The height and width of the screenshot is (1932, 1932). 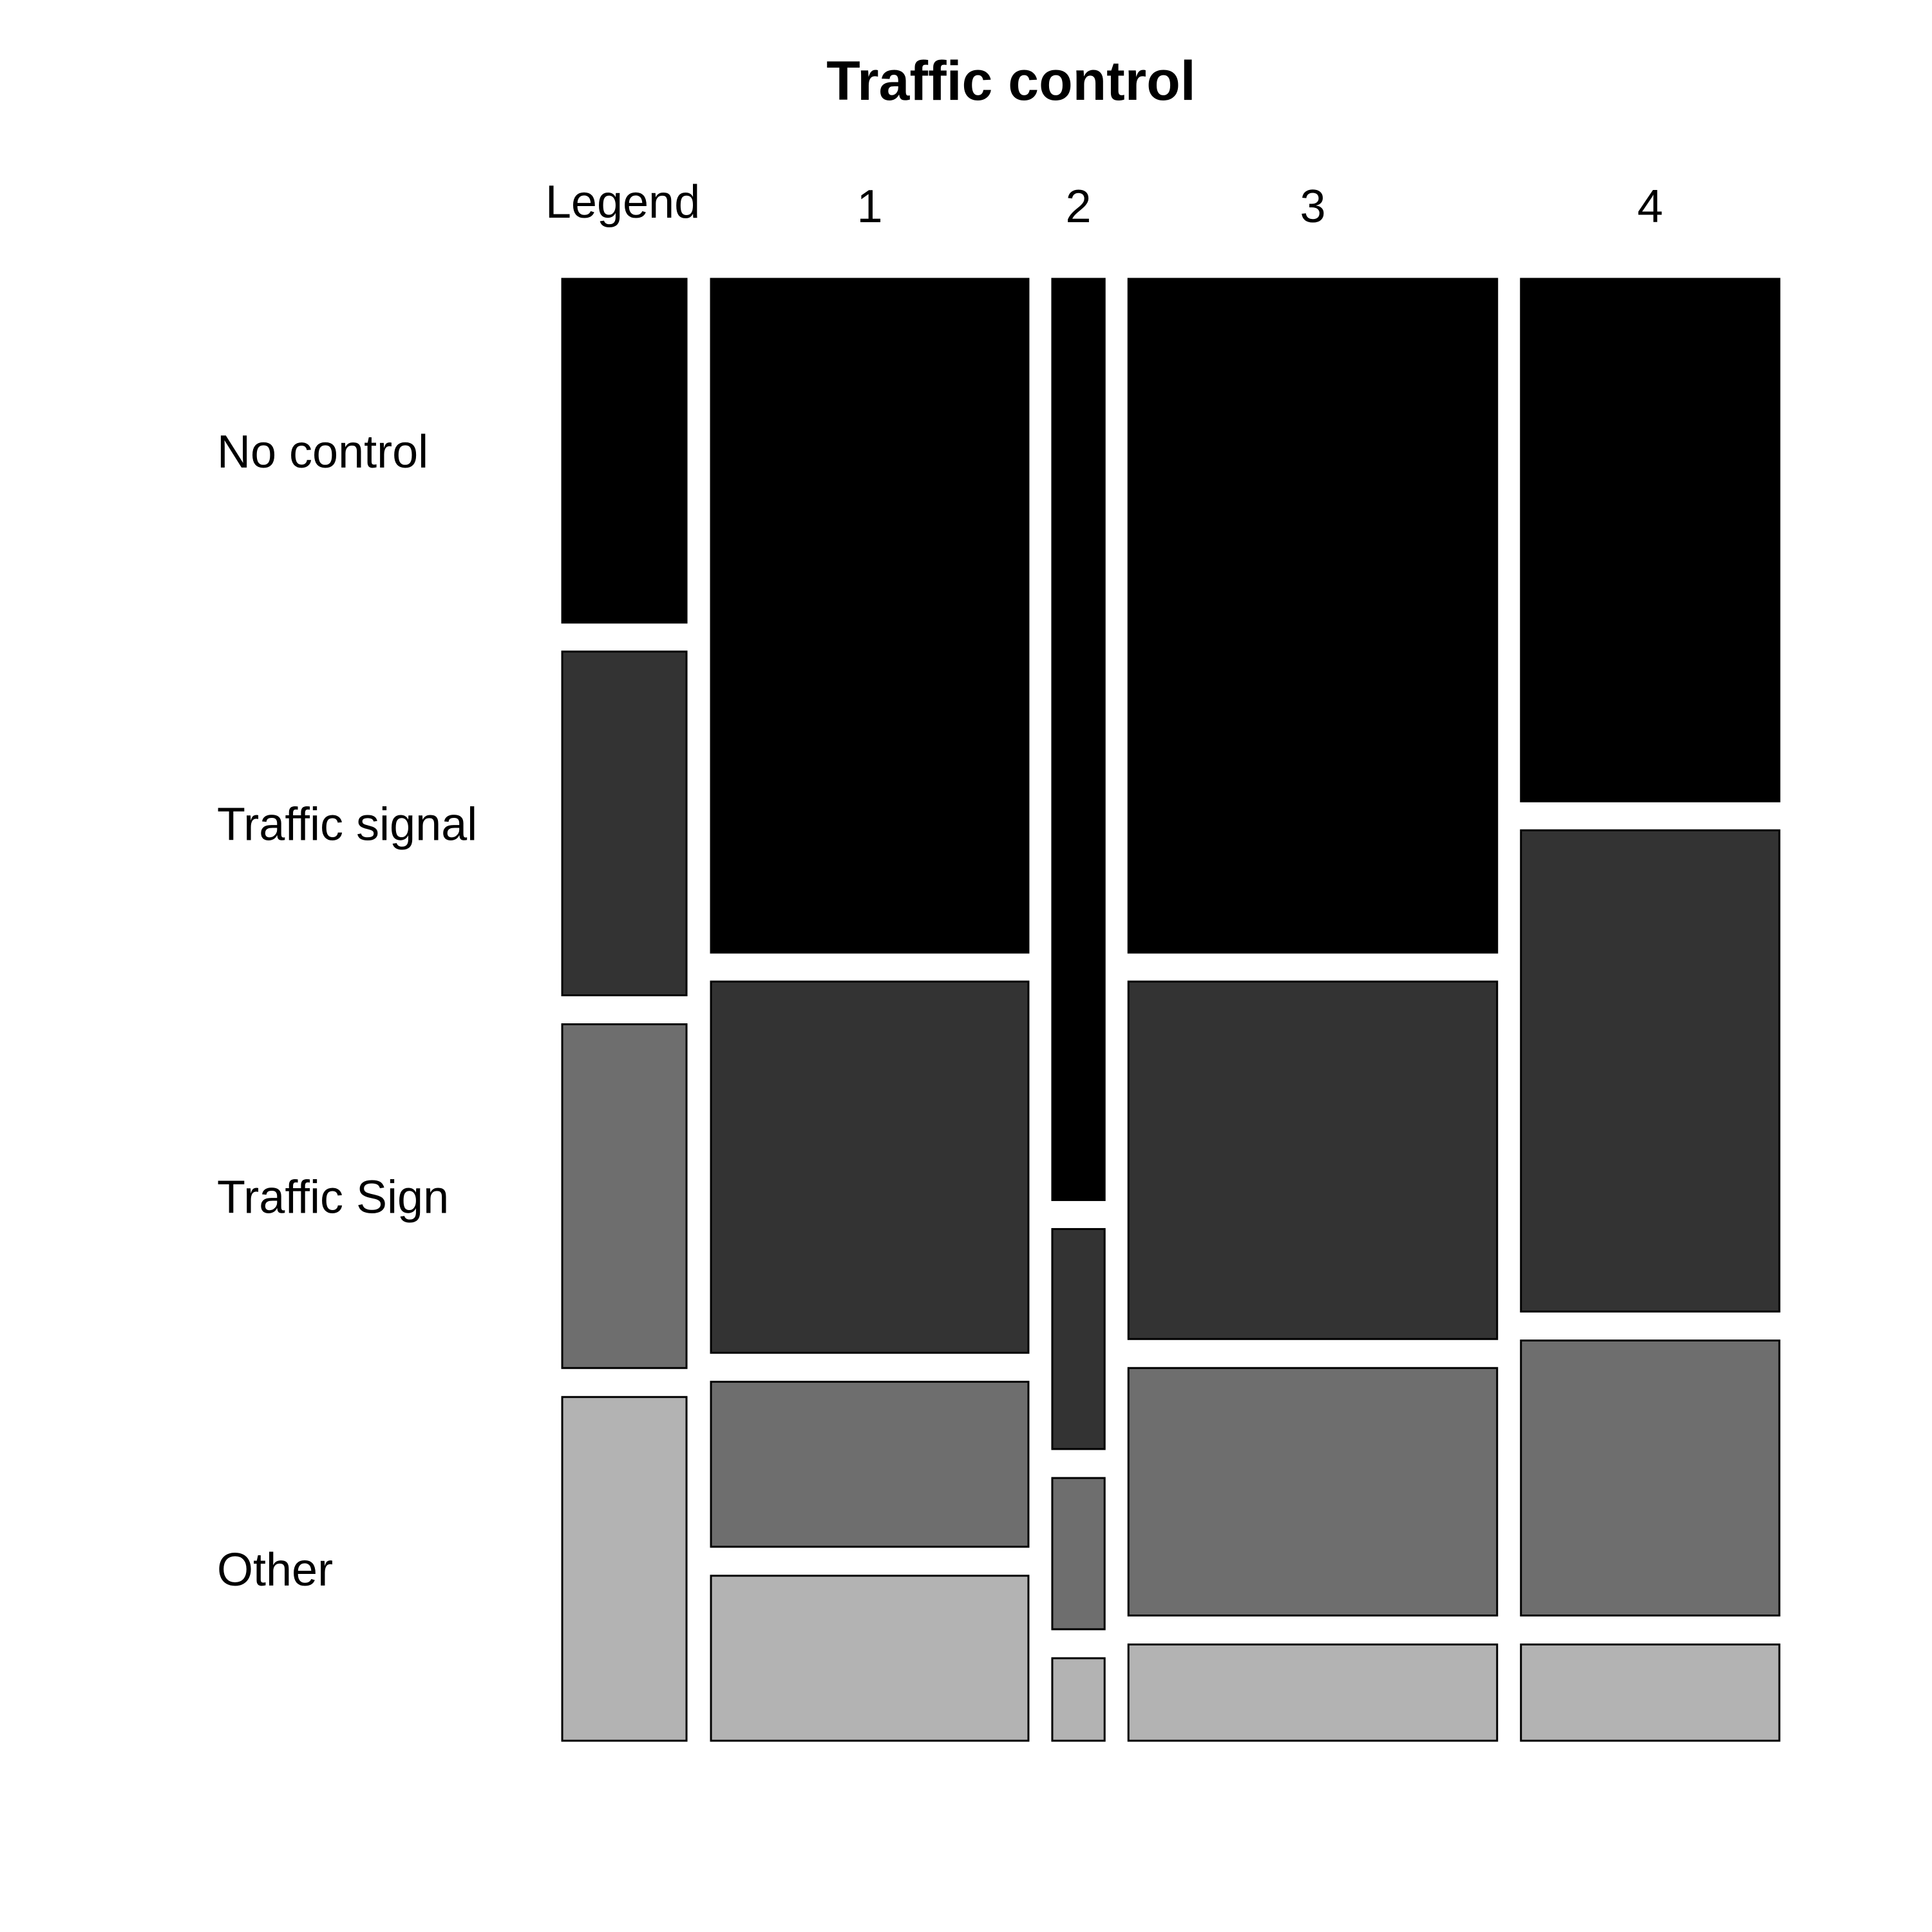 What do you see at coordinates (622, 202) in the screenshot?
I see `legend-column-label: Legend` at bounding box center [622, 202].